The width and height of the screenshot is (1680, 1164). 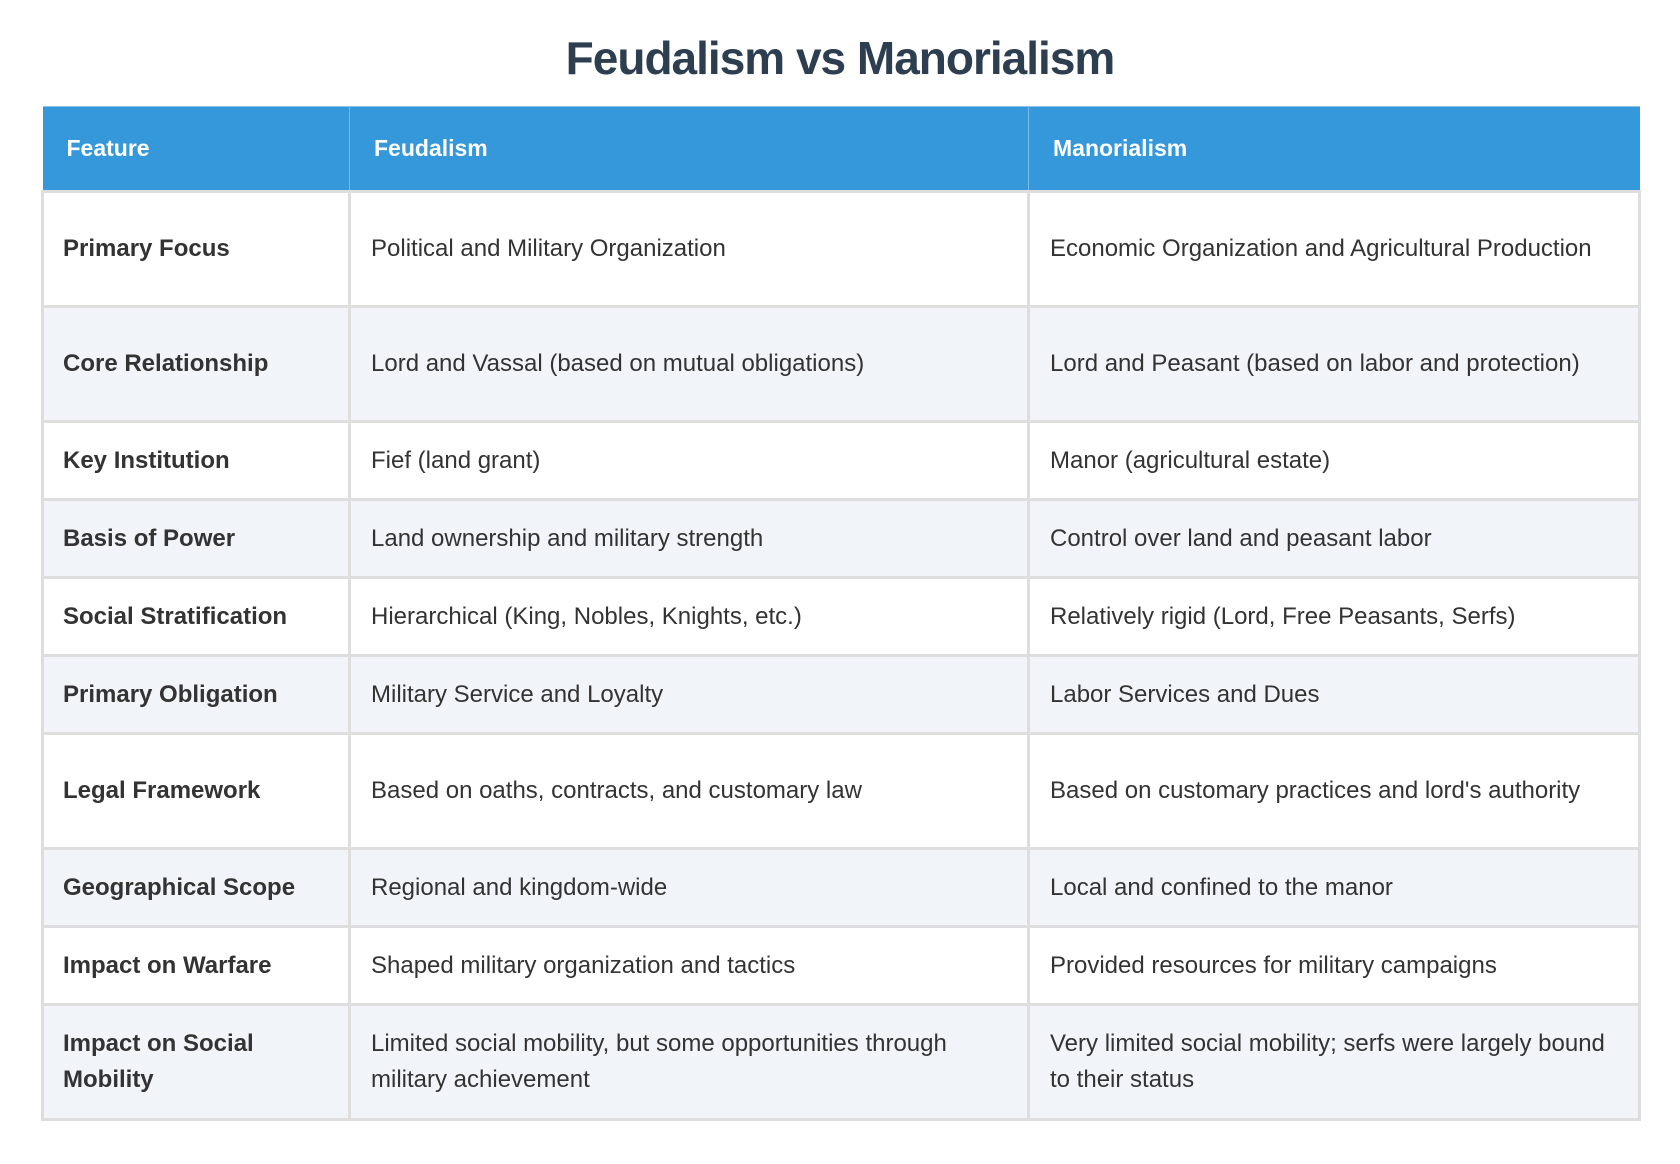 I want to click on page-title: Feudalism vs Manorialism, so click(x=840, y=58).